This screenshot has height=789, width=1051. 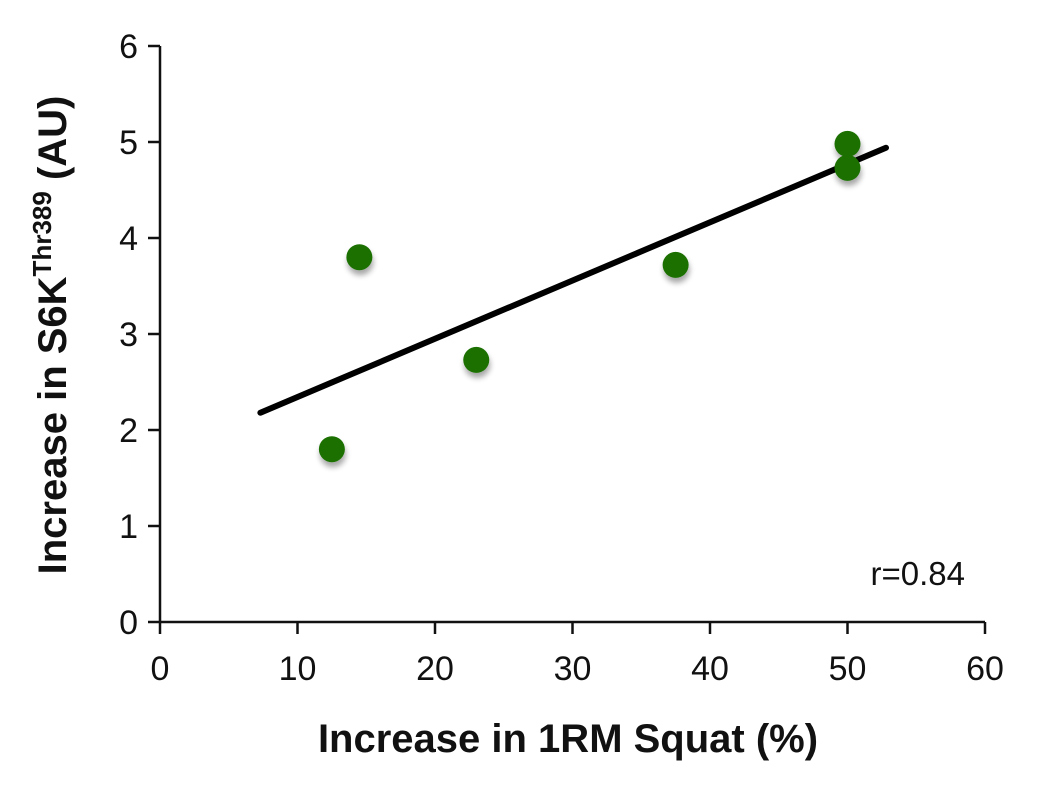 What do you see at coordinates (160, 669) in the screenshot?
I see `x-tick-label: 0` at bounding box center [160, 669].